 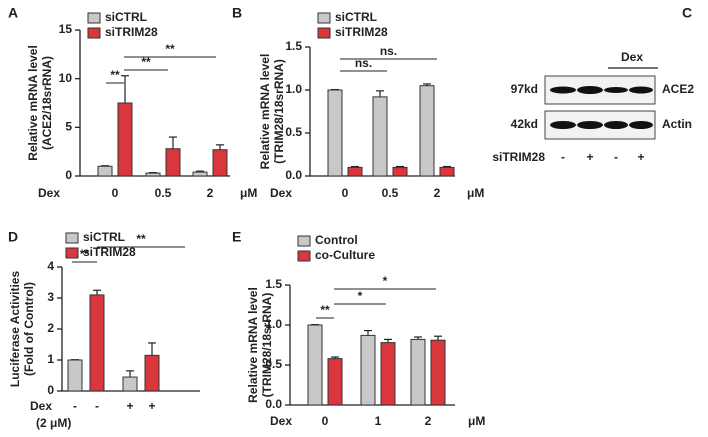 I want to click on x-axis-unit: (2 μM), so click(x=53, y=423).